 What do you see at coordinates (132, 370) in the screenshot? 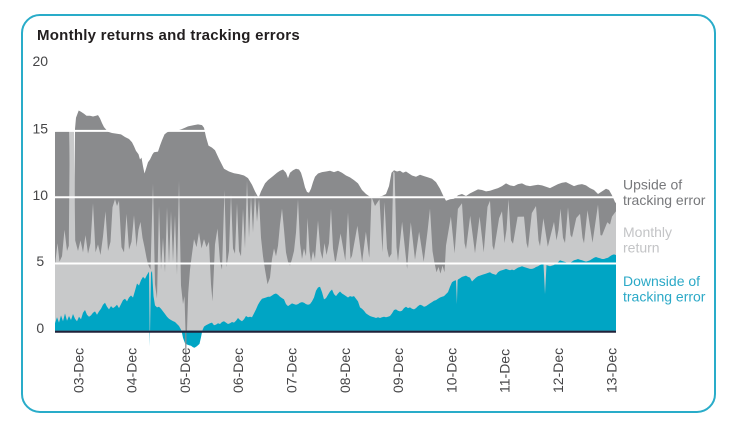
I see `svg-text: 04-Dec` at bounding box center [132, 370].